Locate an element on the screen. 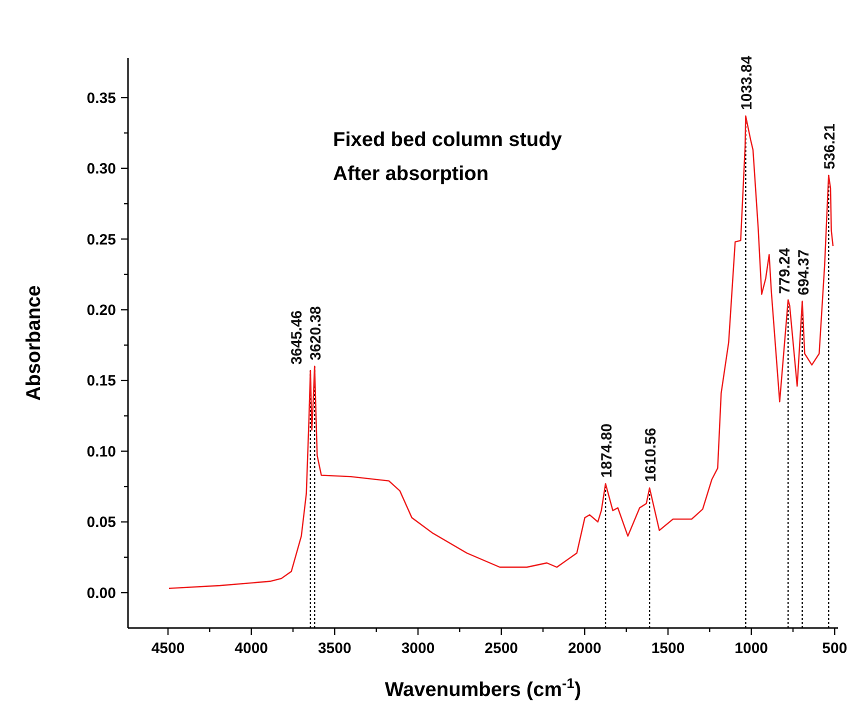  x-tick-label: 500 is located at coordinates (835, 648).